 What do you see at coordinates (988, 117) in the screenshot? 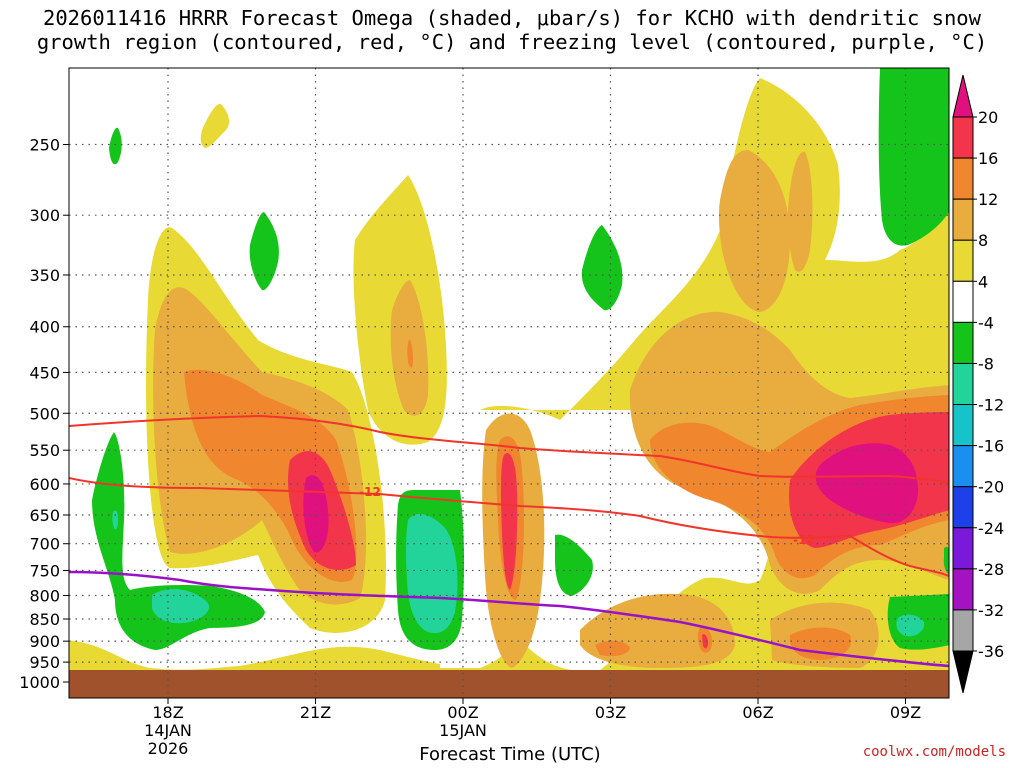
I see `colorbar-label: 20` at bounding box center [988, 117].